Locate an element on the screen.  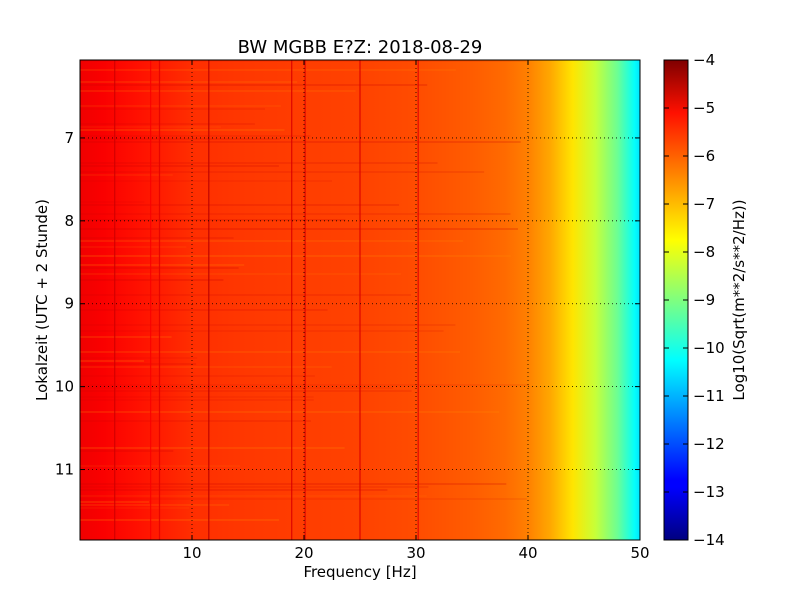
chart-title: BW MGBB E?Z: 2018-08-29 is located at coordinates (360, 47).